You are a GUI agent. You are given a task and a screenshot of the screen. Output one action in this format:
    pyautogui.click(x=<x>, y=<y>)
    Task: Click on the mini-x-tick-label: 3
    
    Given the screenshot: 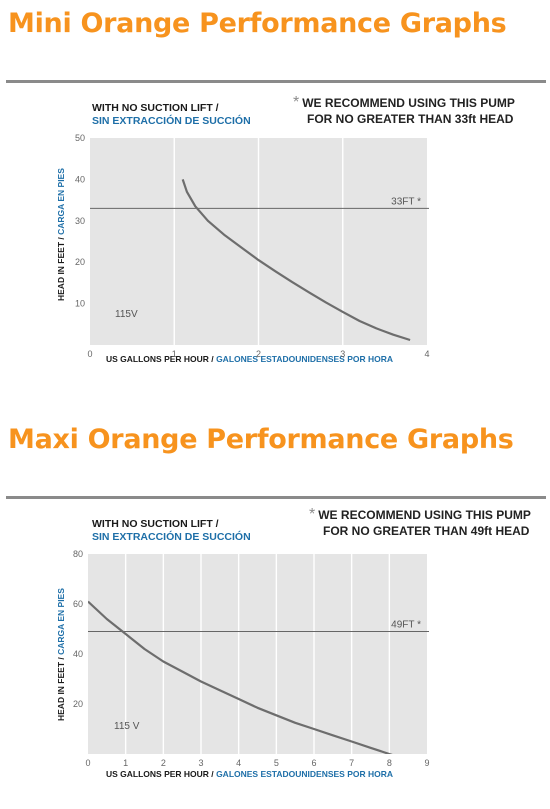 What is the action you would take?
    pyautogui.click(x=342, y=354)
    